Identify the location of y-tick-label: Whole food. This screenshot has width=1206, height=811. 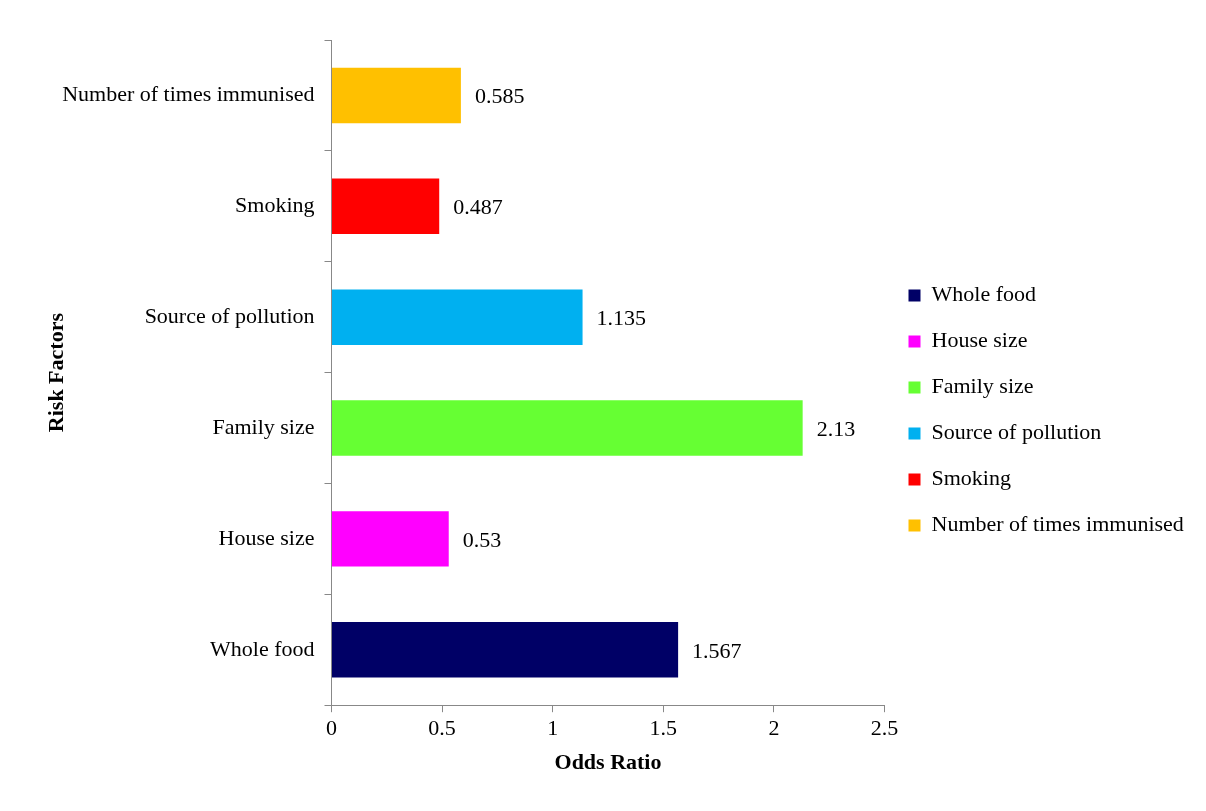
(262, 648).